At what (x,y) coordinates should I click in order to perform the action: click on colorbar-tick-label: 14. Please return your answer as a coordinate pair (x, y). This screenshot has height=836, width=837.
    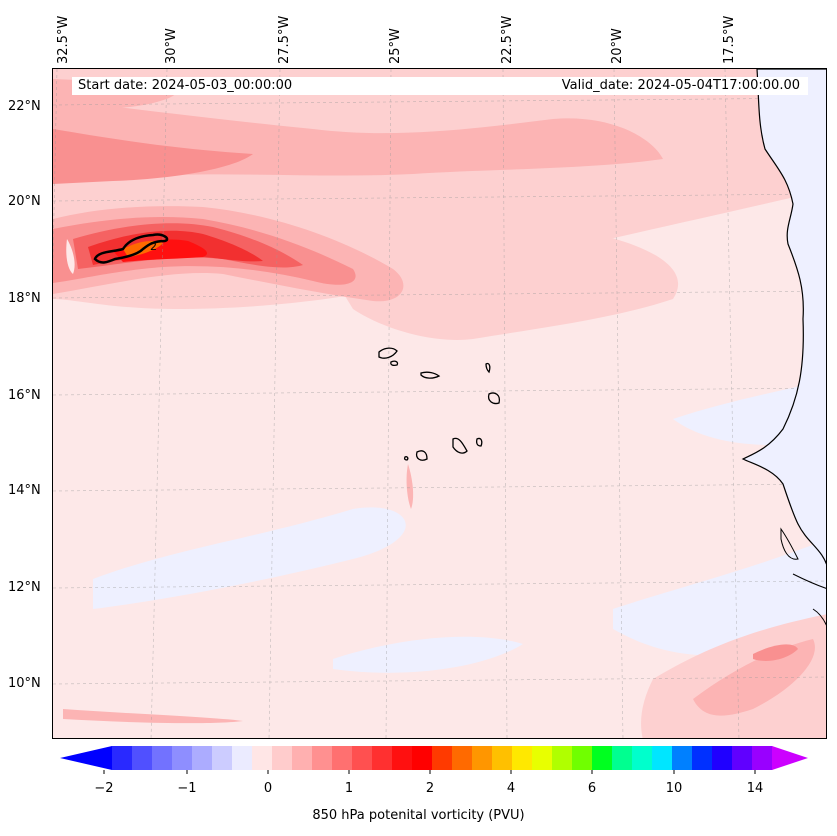
    Looking at the image, I should click on (755, 788).